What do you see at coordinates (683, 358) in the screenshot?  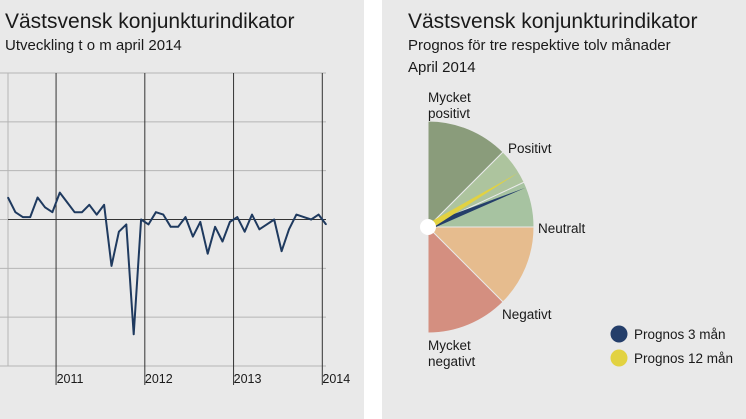 I see `legend-label: Prognos 12 mån` at bounding box center [683, 358].